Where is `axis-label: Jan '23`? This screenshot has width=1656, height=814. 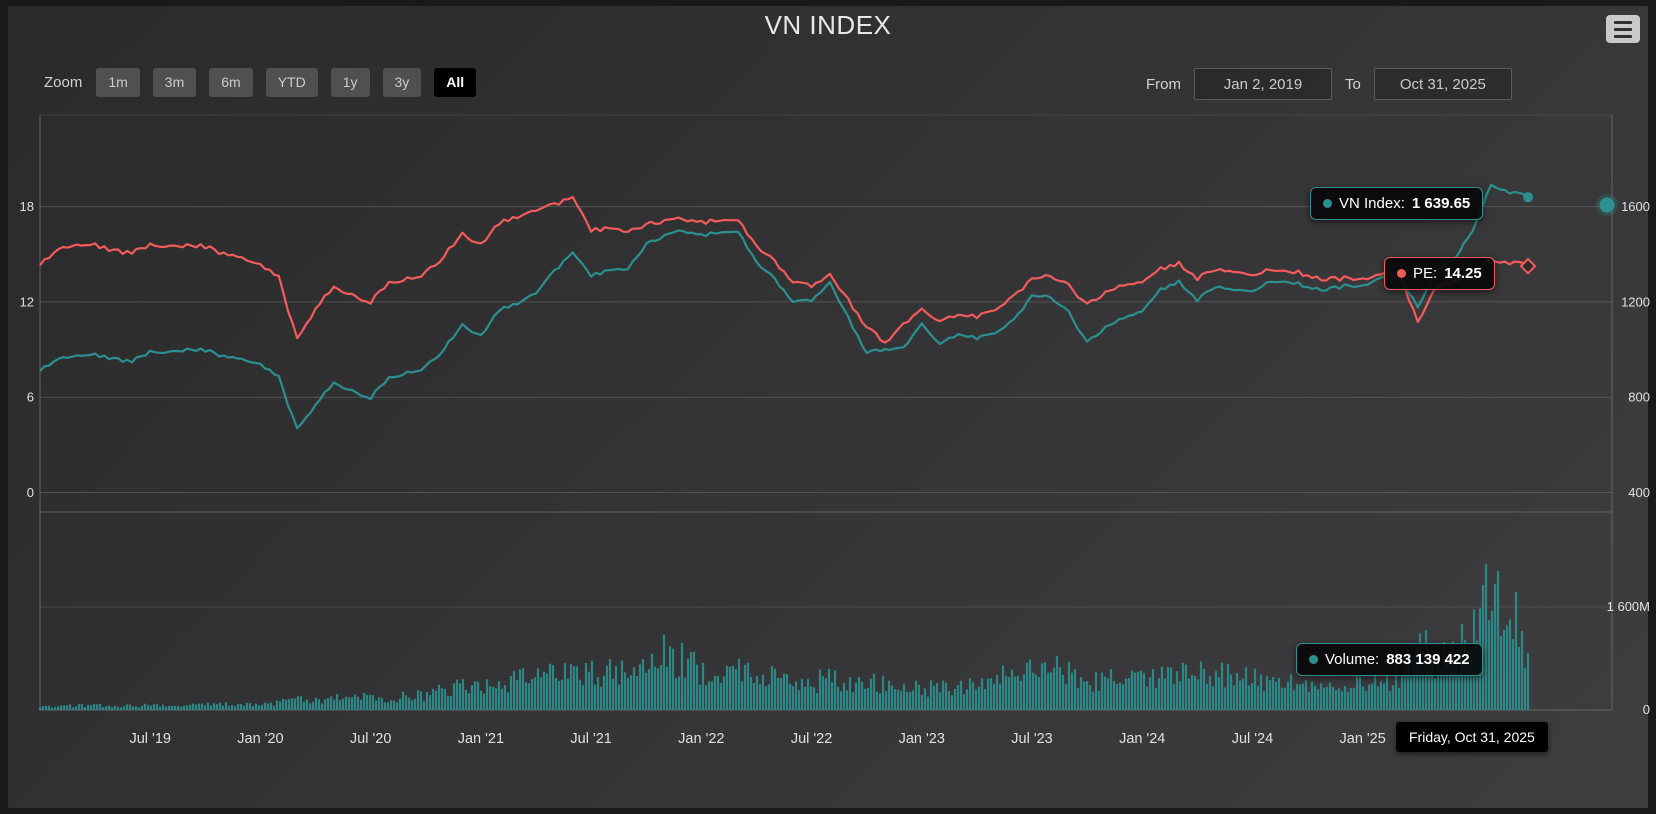
axis-label: Jan '23 is located at coordinates (922, 739).